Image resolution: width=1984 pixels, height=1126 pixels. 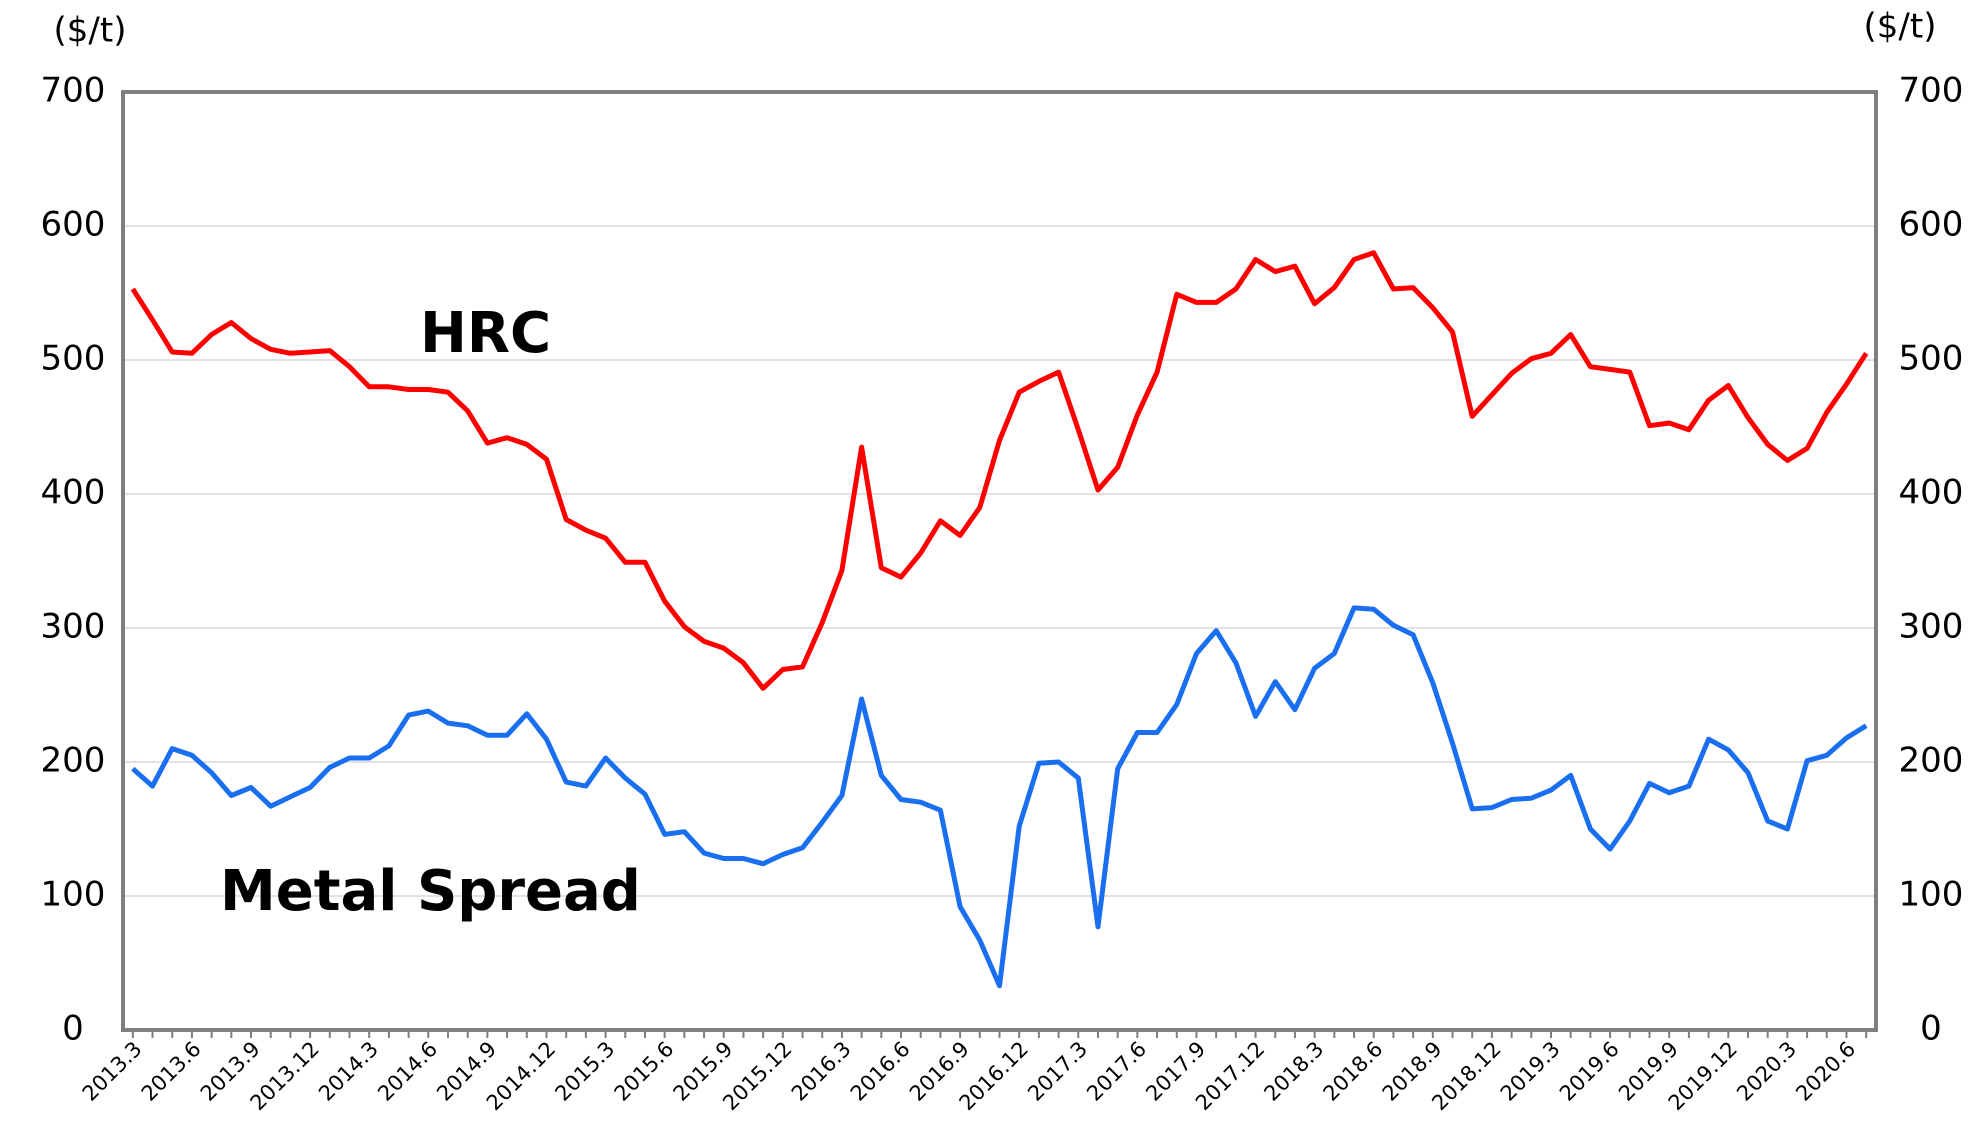 I want to click on x-tick-label: 2013.3, so click(x=112, y=1071).